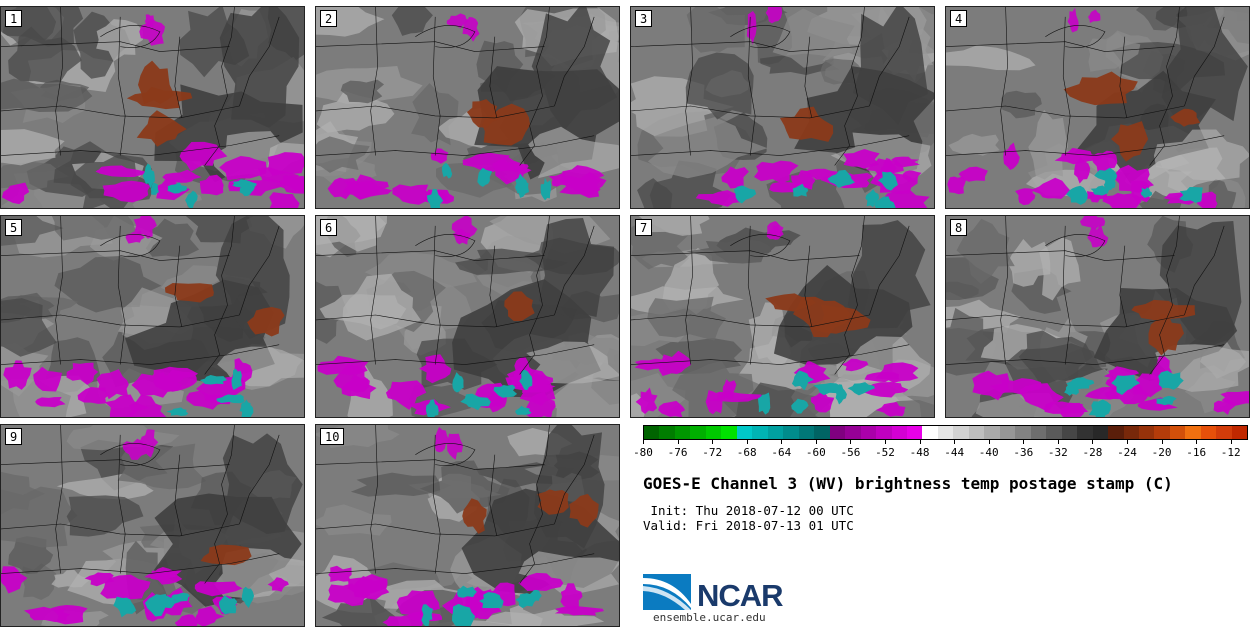 The image size is (1260, 627). I want to click on panel-number-label: 1, so click(14, 18).